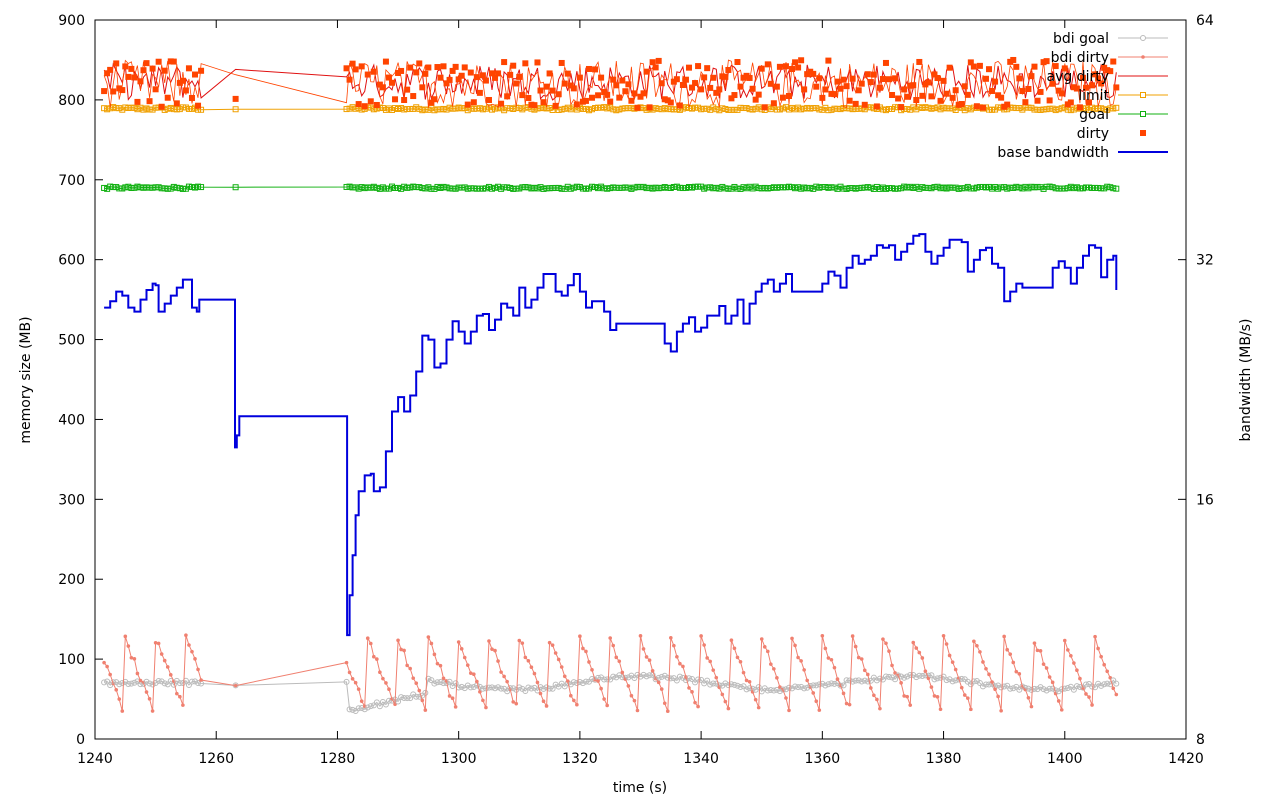 This screenshot has height=800, width=1280. What do you see at coordinates (1200, 740) in the screenshot?
I see `y-right-tick-label: 8` at bounding box center [1200, 740].